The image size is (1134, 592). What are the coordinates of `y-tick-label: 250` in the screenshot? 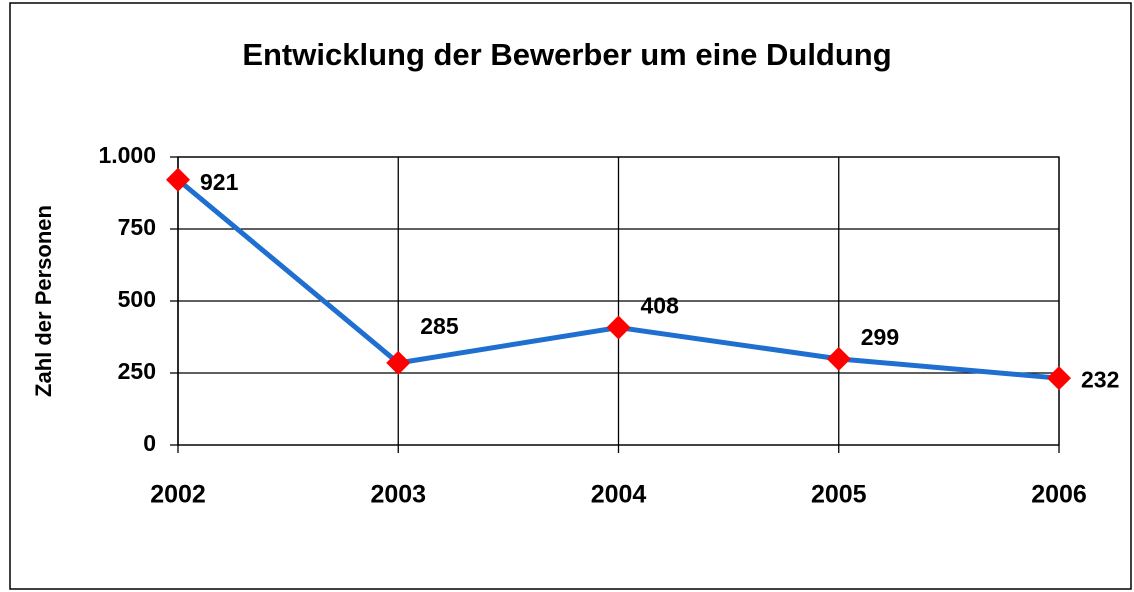 It's located at (137, 371).